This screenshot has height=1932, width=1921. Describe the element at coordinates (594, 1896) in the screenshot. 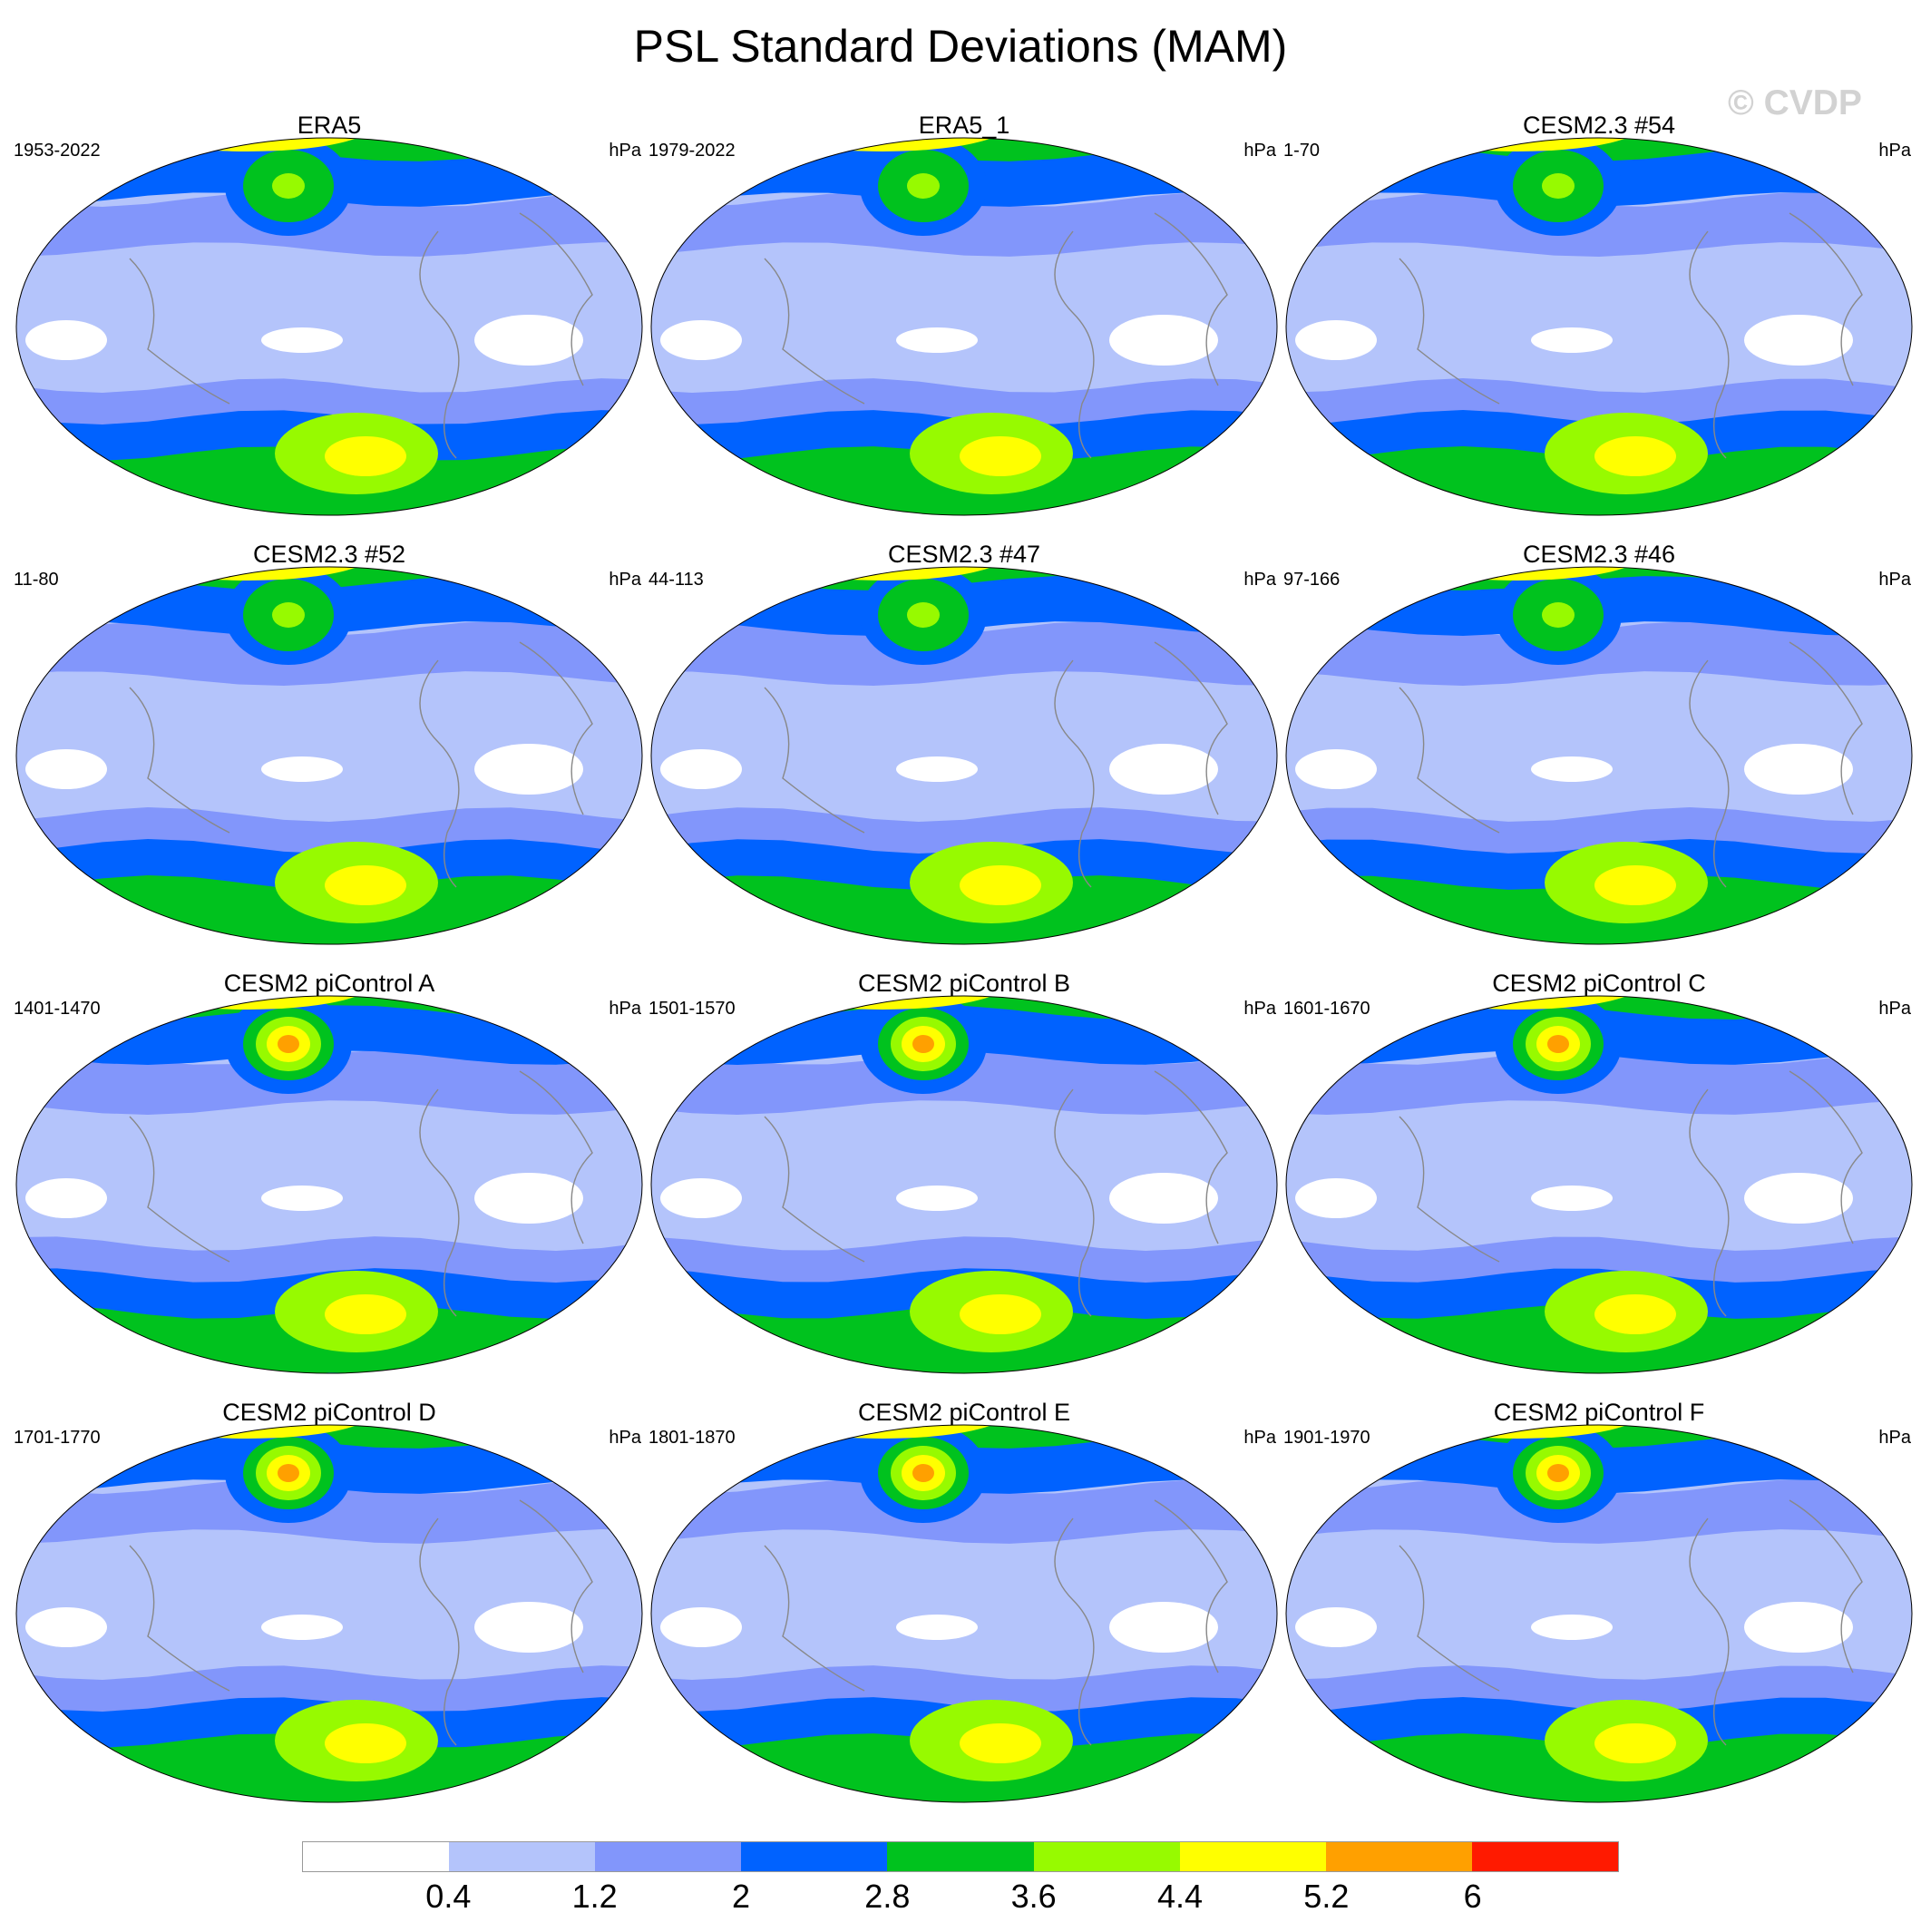

I see `colorbar-tick-label: 1.2` at that location.